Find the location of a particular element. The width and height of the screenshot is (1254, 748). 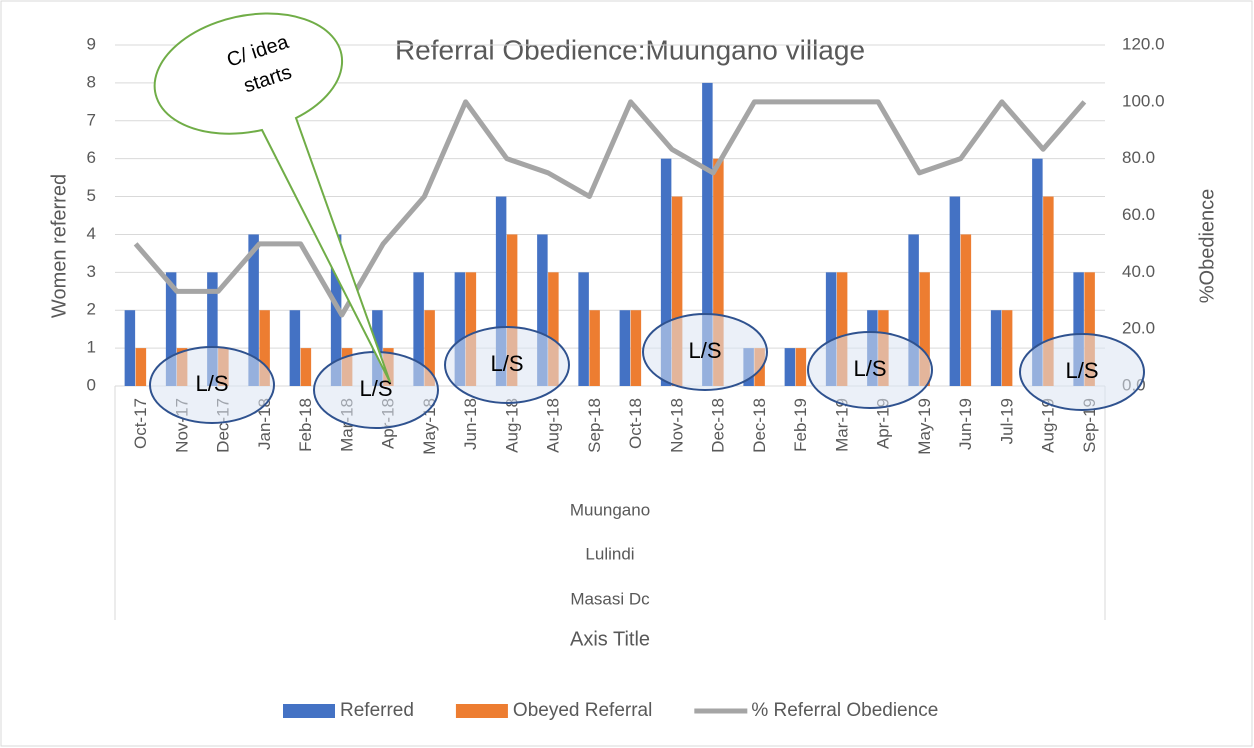

group-label: Muungano is located at coordinates (610, 509).